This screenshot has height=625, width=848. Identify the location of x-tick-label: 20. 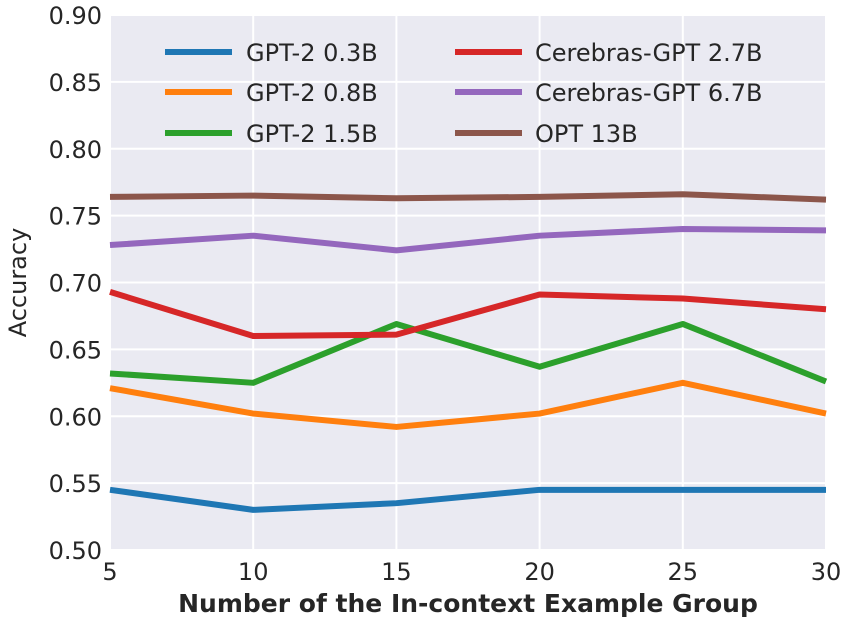
(539, 572).